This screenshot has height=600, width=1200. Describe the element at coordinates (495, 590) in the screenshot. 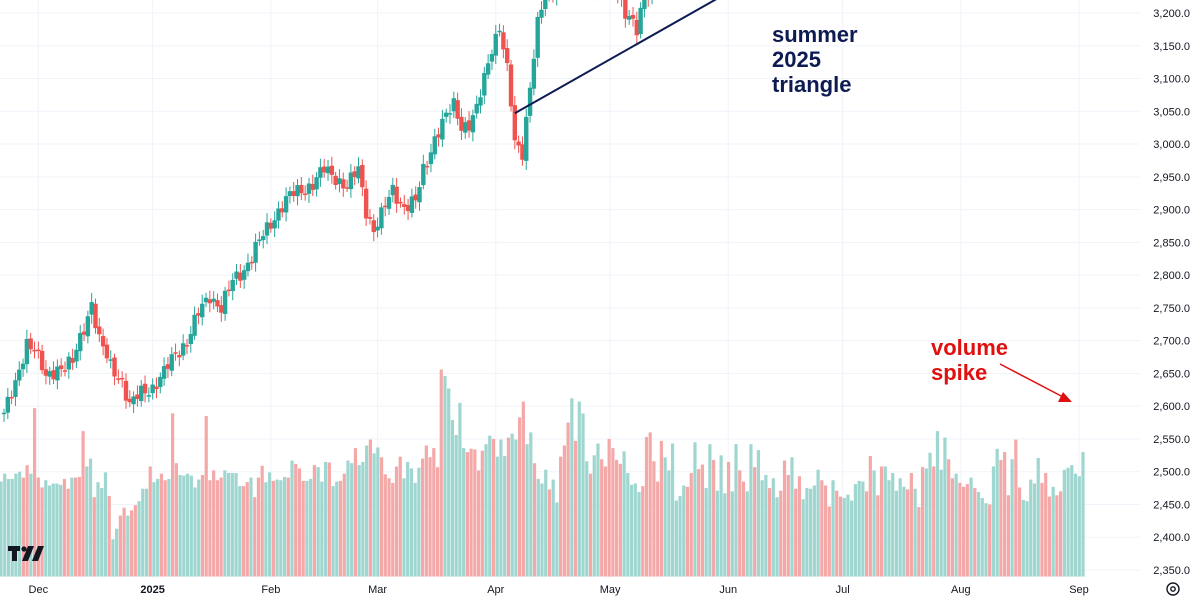

I see `time-tick-label: Apr` at that location.